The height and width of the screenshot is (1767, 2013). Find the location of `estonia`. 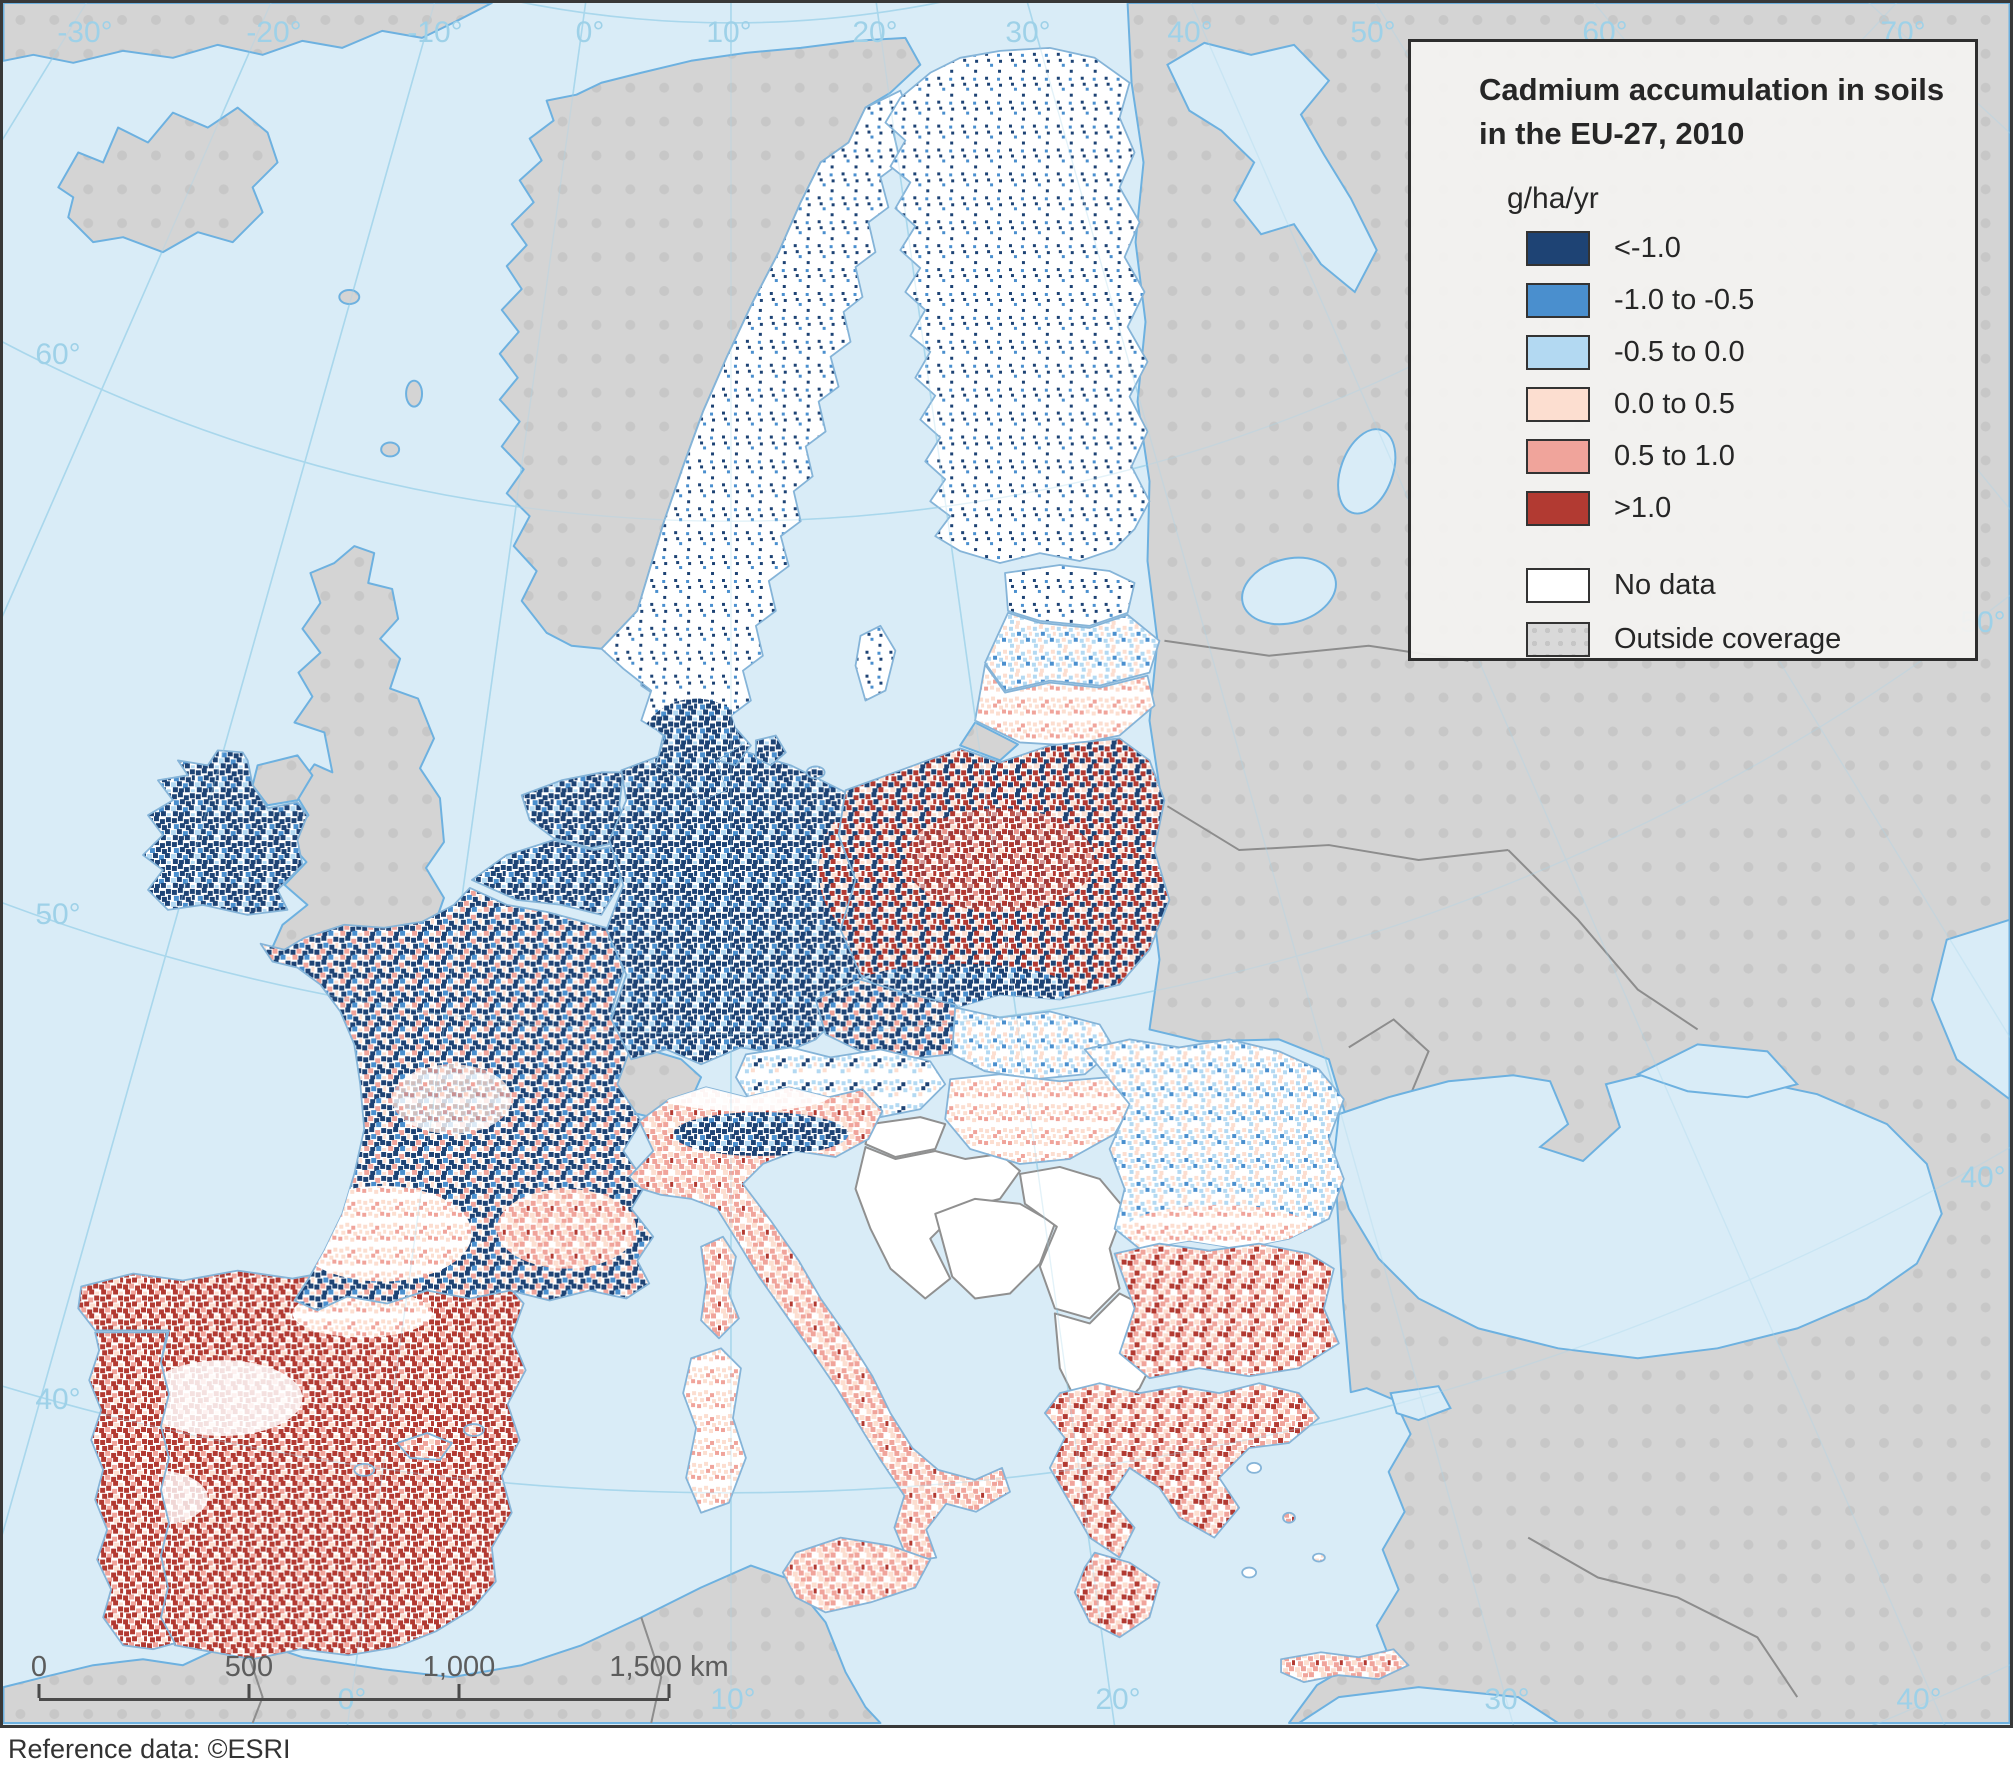

estonia is located at coordinates (1070, 595).